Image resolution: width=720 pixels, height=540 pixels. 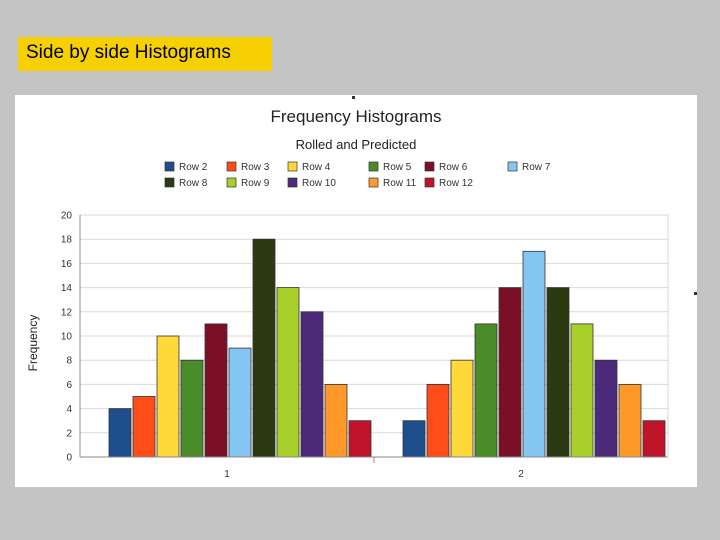 What do you see at coordinates (69, 385) in the screenshot?
I see `y-tick-label: 6` at bounding box center [69, 385].